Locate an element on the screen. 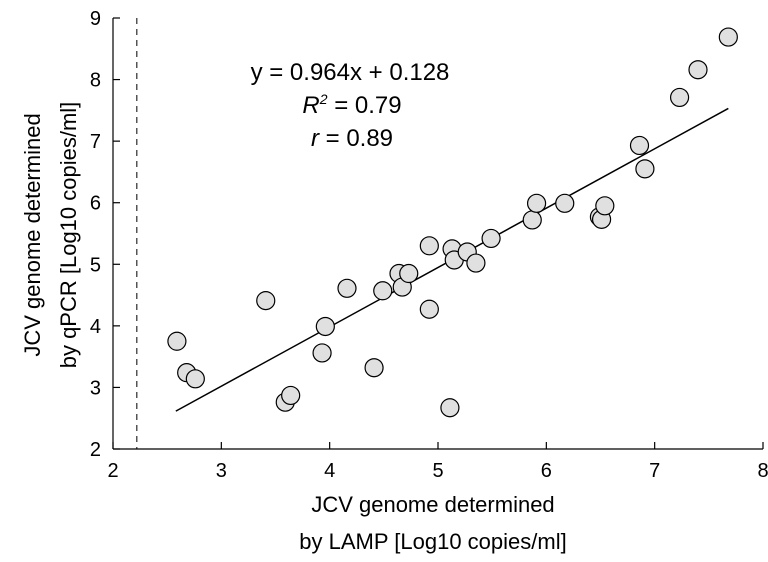  x-tick-label: 7 is located at coordinates (654, 471).